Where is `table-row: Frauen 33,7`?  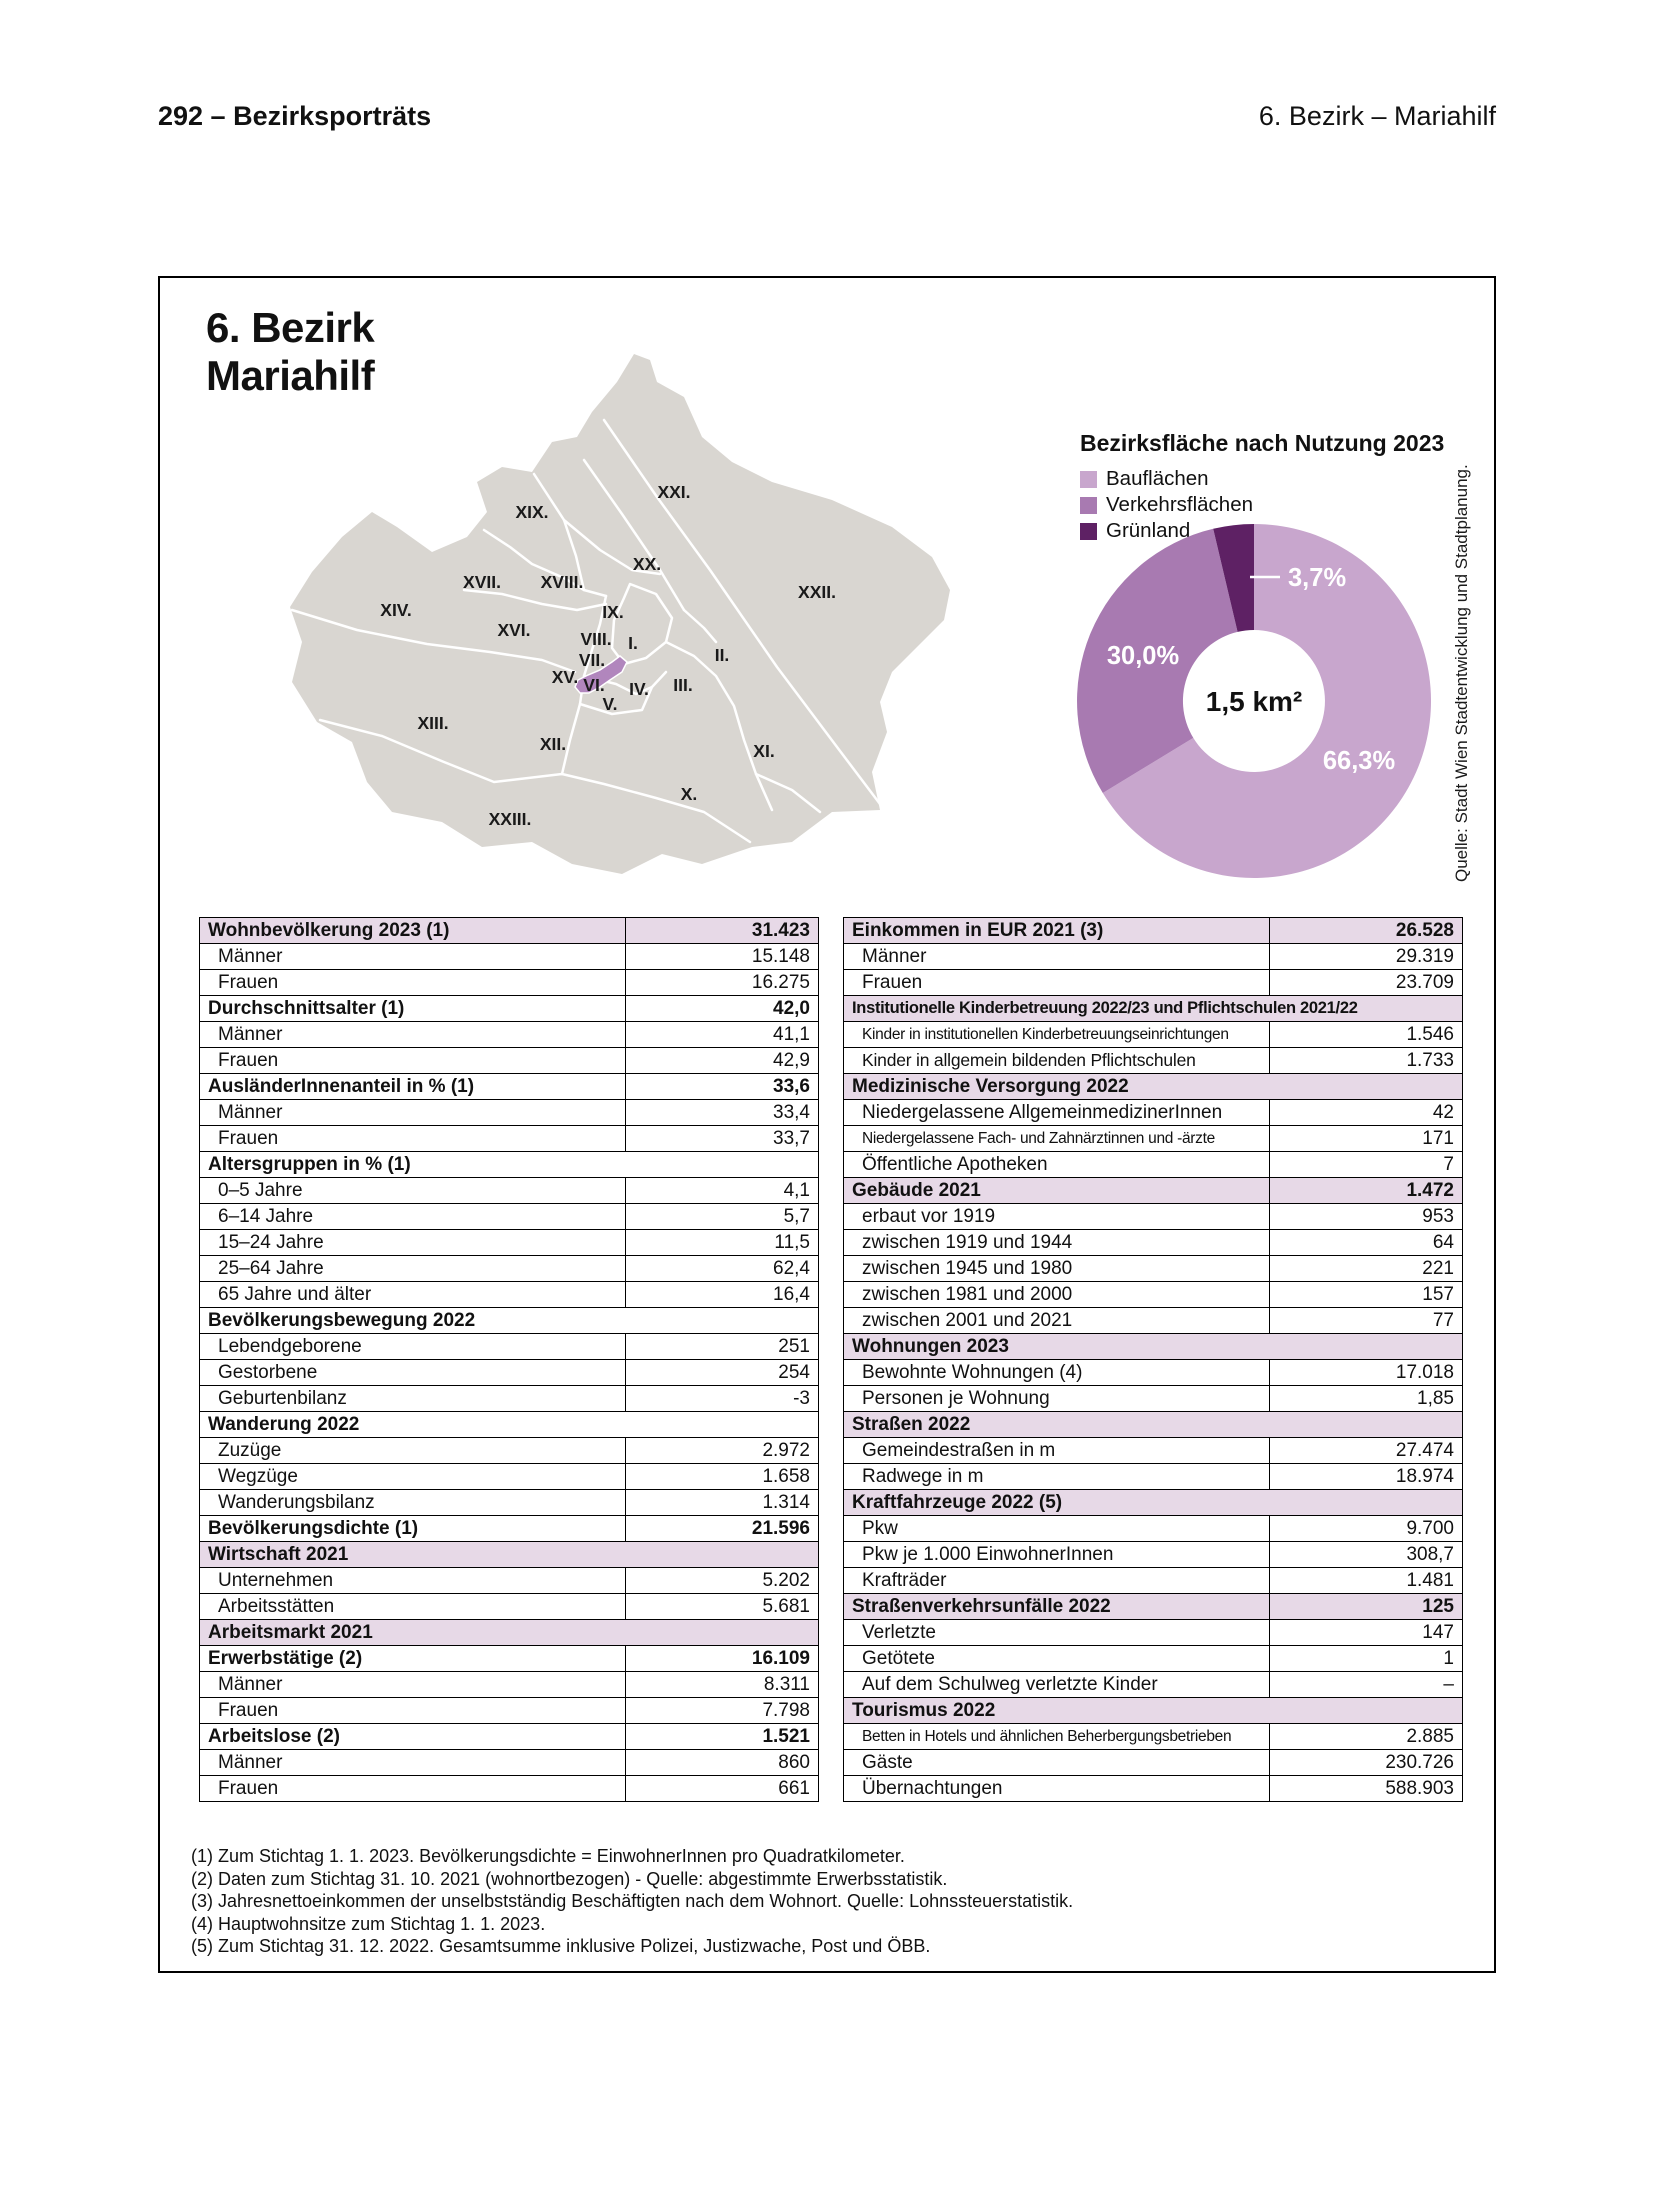
table-row: Frauen 33,7 is located at coordinates (509, 1138).